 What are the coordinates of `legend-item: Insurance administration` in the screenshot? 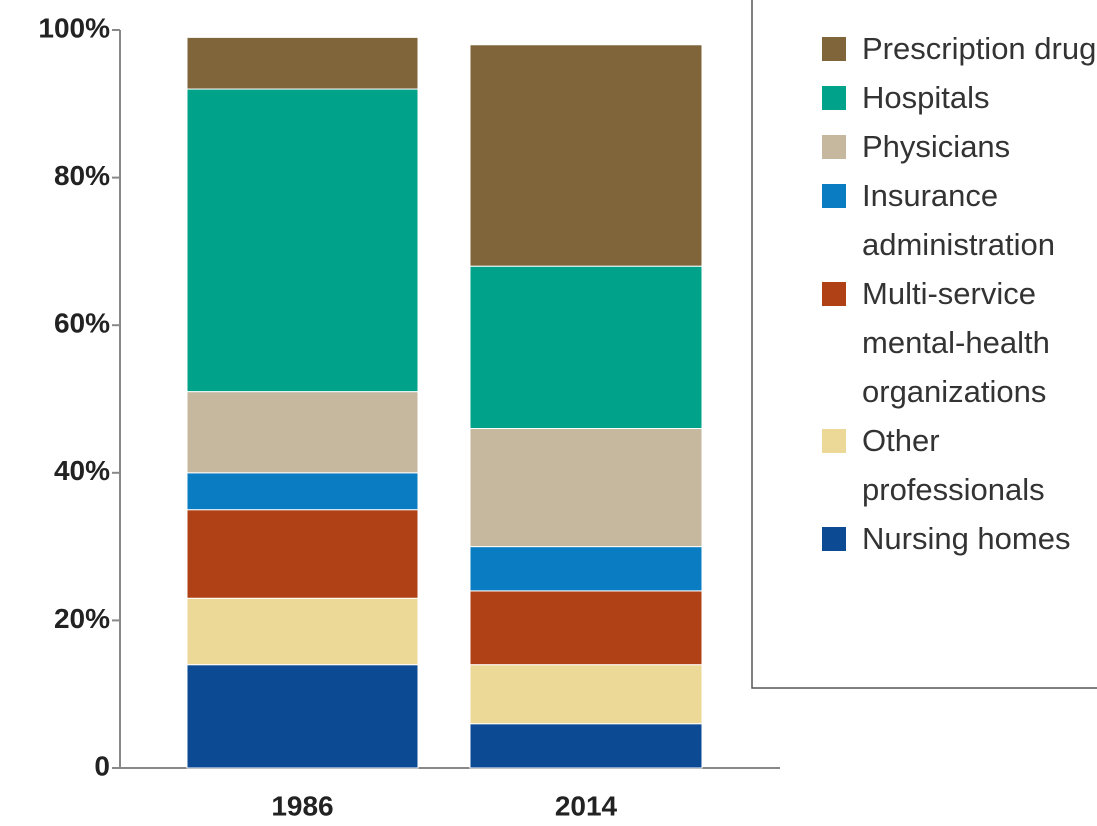 It's located at (959, 220).